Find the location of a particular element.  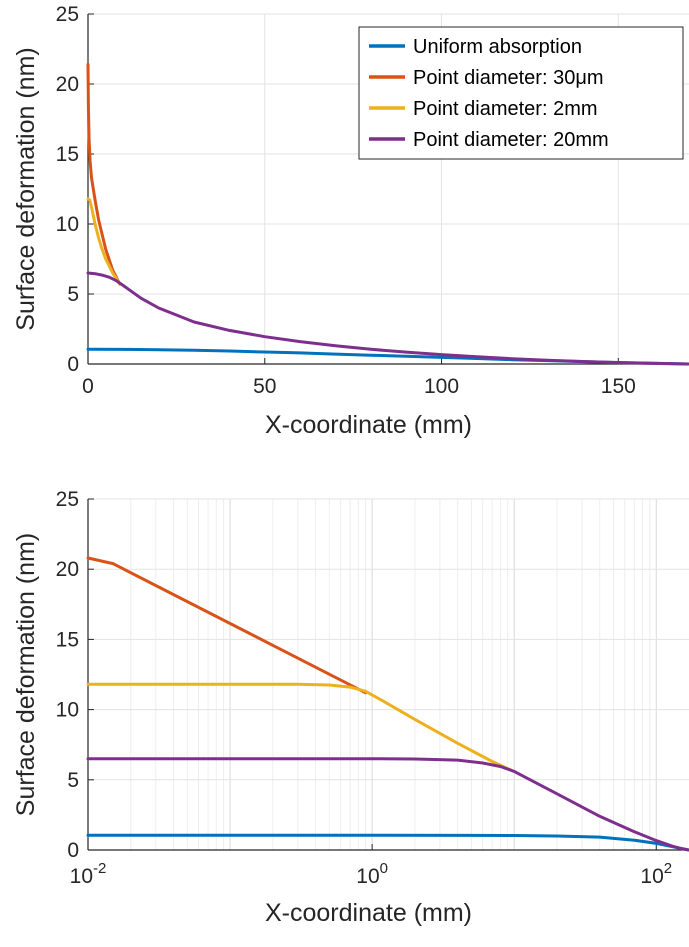

legend-label: Uniform absorption is located at coordinates (497, 47).